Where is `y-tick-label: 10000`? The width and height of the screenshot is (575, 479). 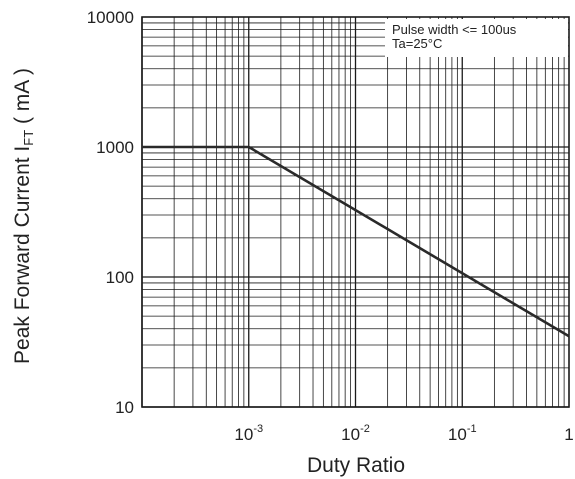 y-tick-label: 10000 is located at coordinates (110, 17).